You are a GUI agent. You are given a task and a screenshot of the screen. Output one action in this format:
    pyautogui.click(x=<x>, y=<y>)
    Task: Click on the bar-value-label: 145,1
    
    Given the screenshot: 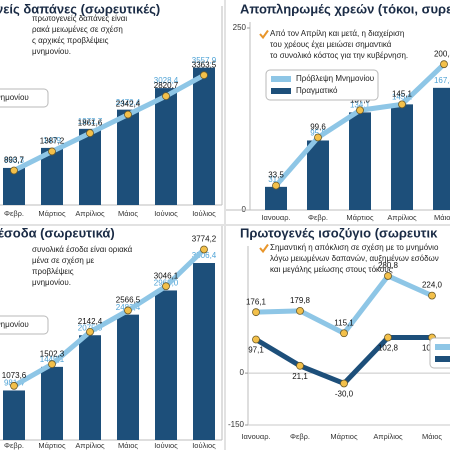 What is the action you would take?
    pyautogui.click(x=402, y=96)
    